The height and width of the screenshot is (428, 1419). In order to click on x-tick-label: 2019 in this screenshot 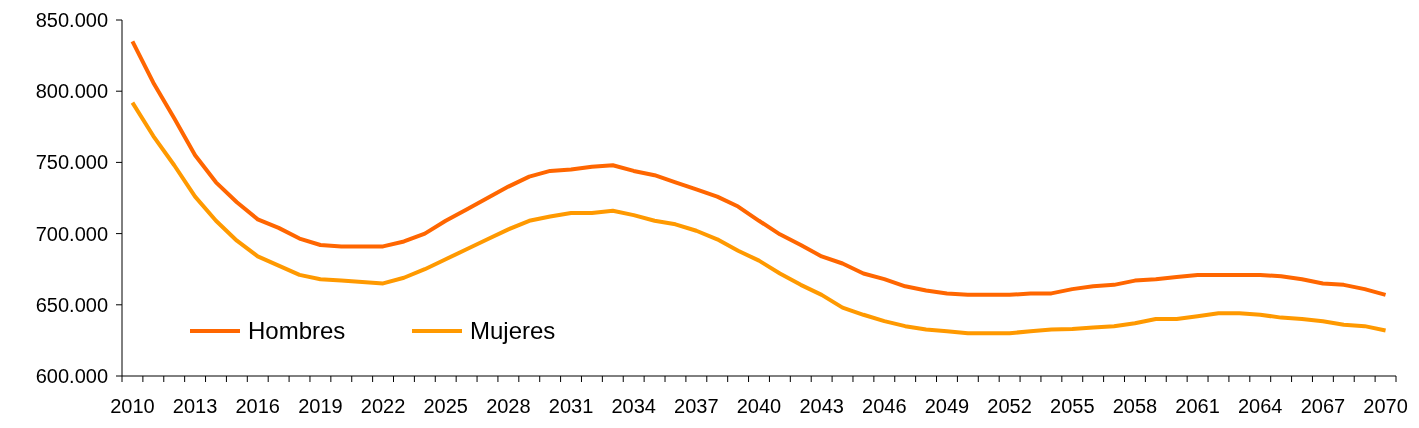, I will do `click(320, 406)`.